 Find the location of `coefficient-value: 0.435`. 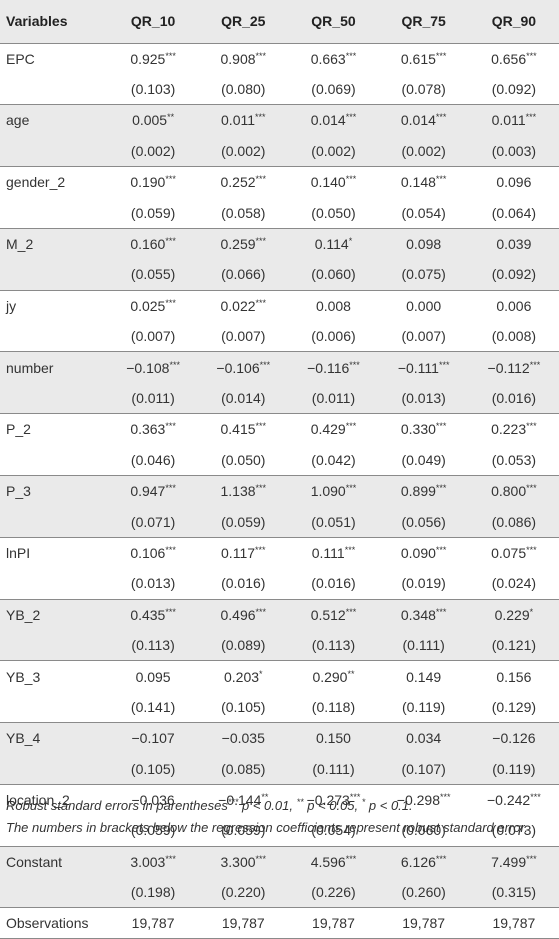

coefficient-value: 0.435 is located at coordinates (148, 614).